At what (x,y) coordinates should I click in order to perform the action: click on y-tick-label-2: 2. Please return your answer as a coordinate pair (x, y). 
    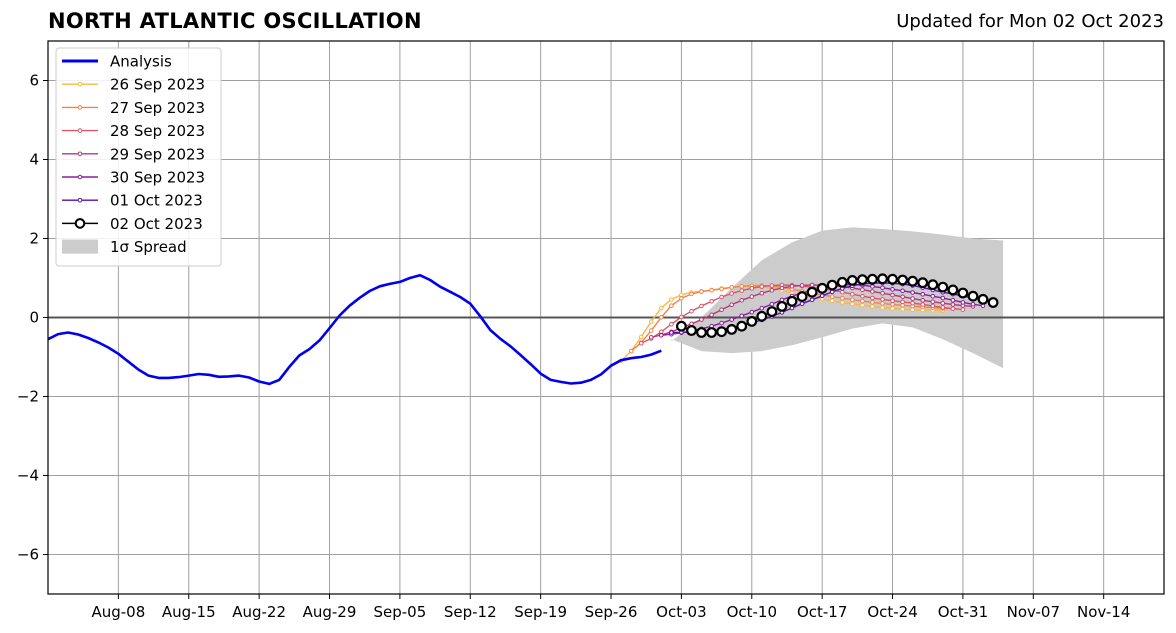
    Looking at the image, I should click on (34, 239).